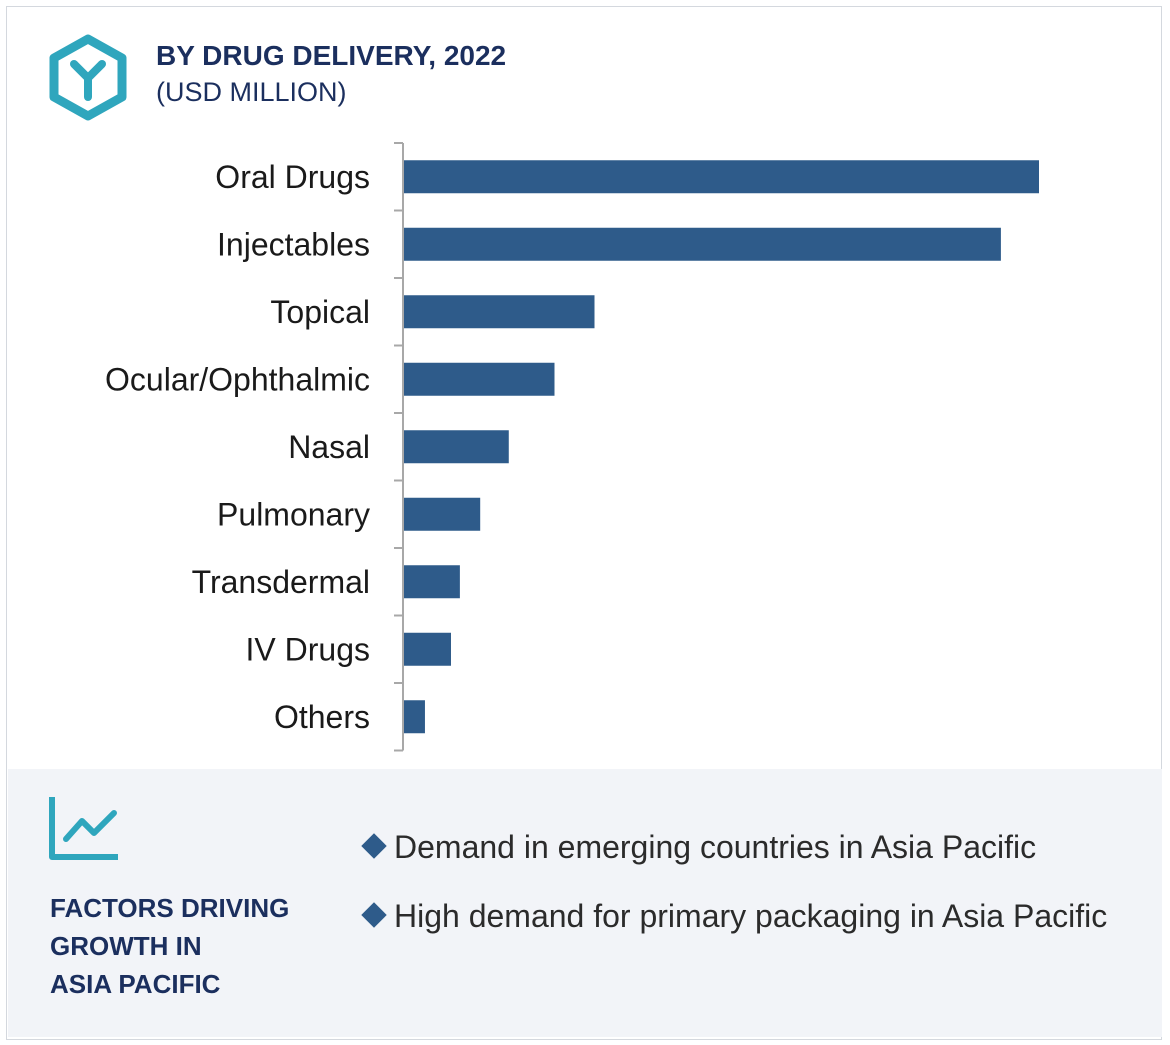 The height and width of the screenshot is (1045, 1170). Describe the element at coordinates (135, 984) in the screenshot. I see `factors-heading-line: ASIA PACIFIC` at that location.